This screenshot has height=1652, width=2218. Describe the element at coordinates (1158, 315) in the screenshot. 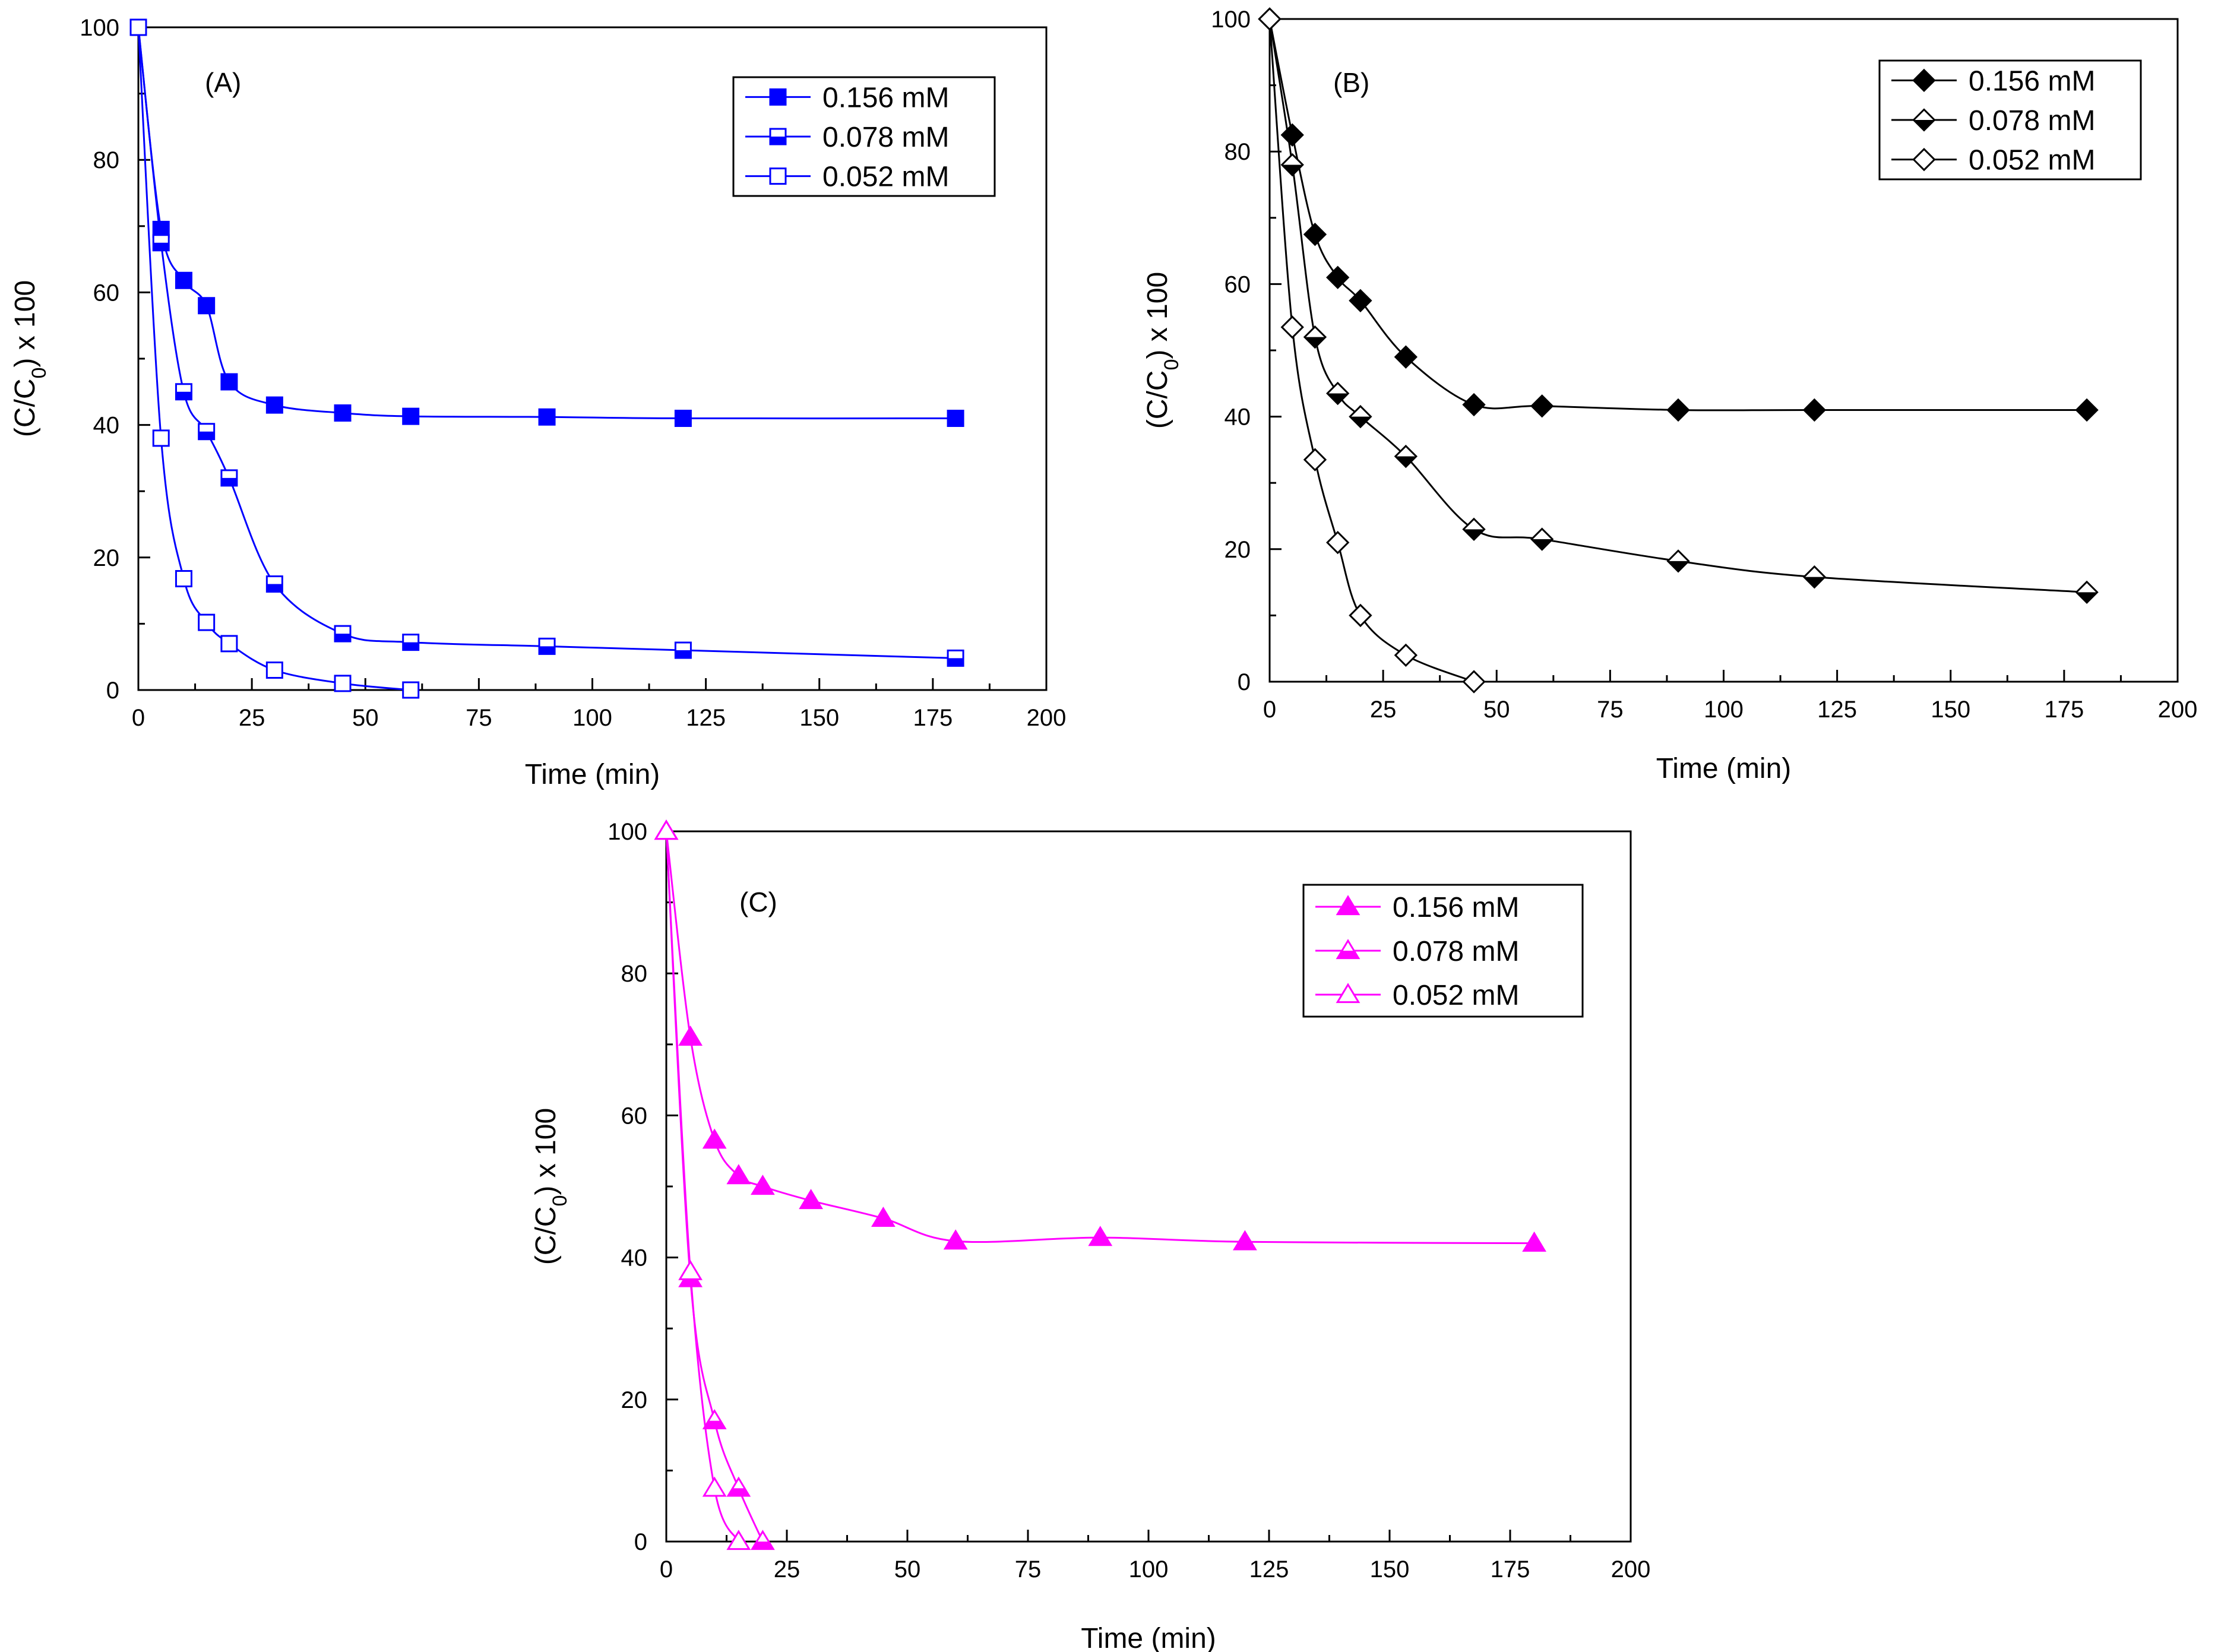

I see `y-axis-title-tail: ) x 100` at that location.